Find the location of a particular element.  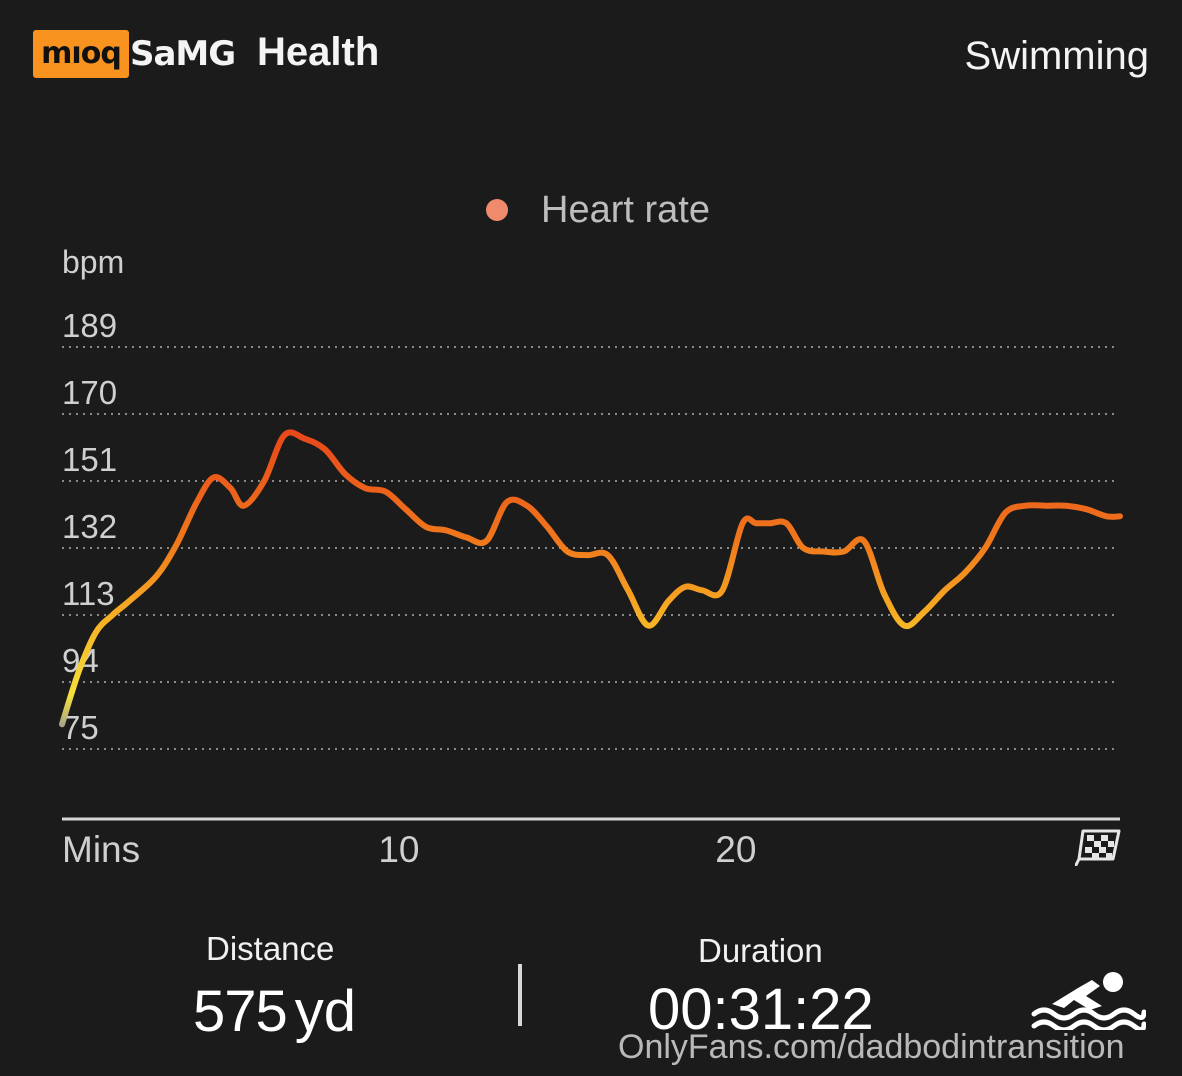

brand-prefix: SaMG is located at coordinates (183, 54).